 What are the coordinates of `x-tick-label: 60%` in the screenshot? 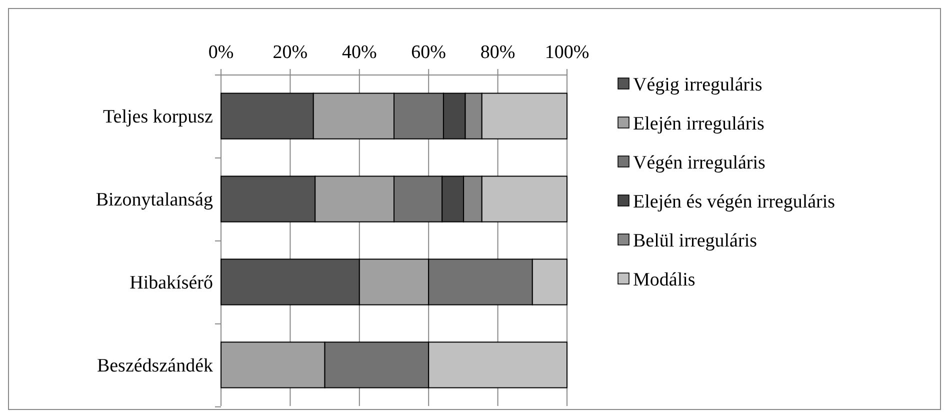 It's located at (428, 52).